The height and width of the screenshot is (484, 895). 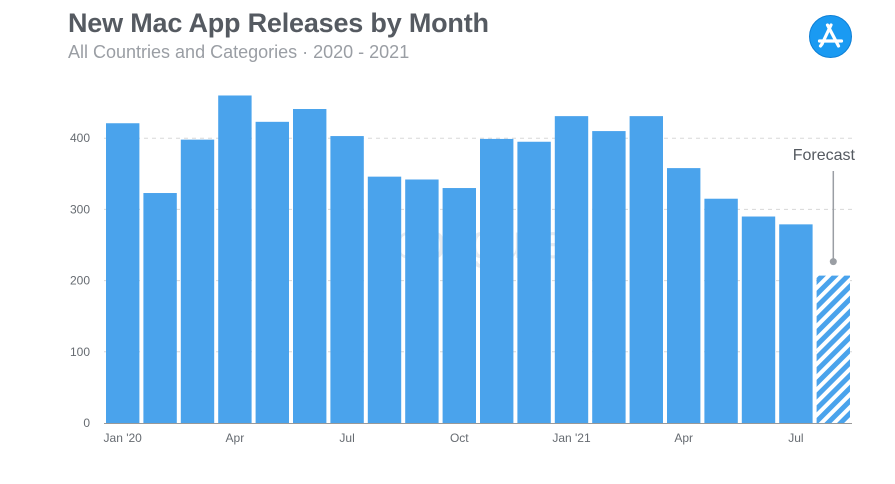 What do you see at coordinates (824, 206) in the screenshot?
I see `forecast-annotation: Forecast` at bounding box center [824, 206].